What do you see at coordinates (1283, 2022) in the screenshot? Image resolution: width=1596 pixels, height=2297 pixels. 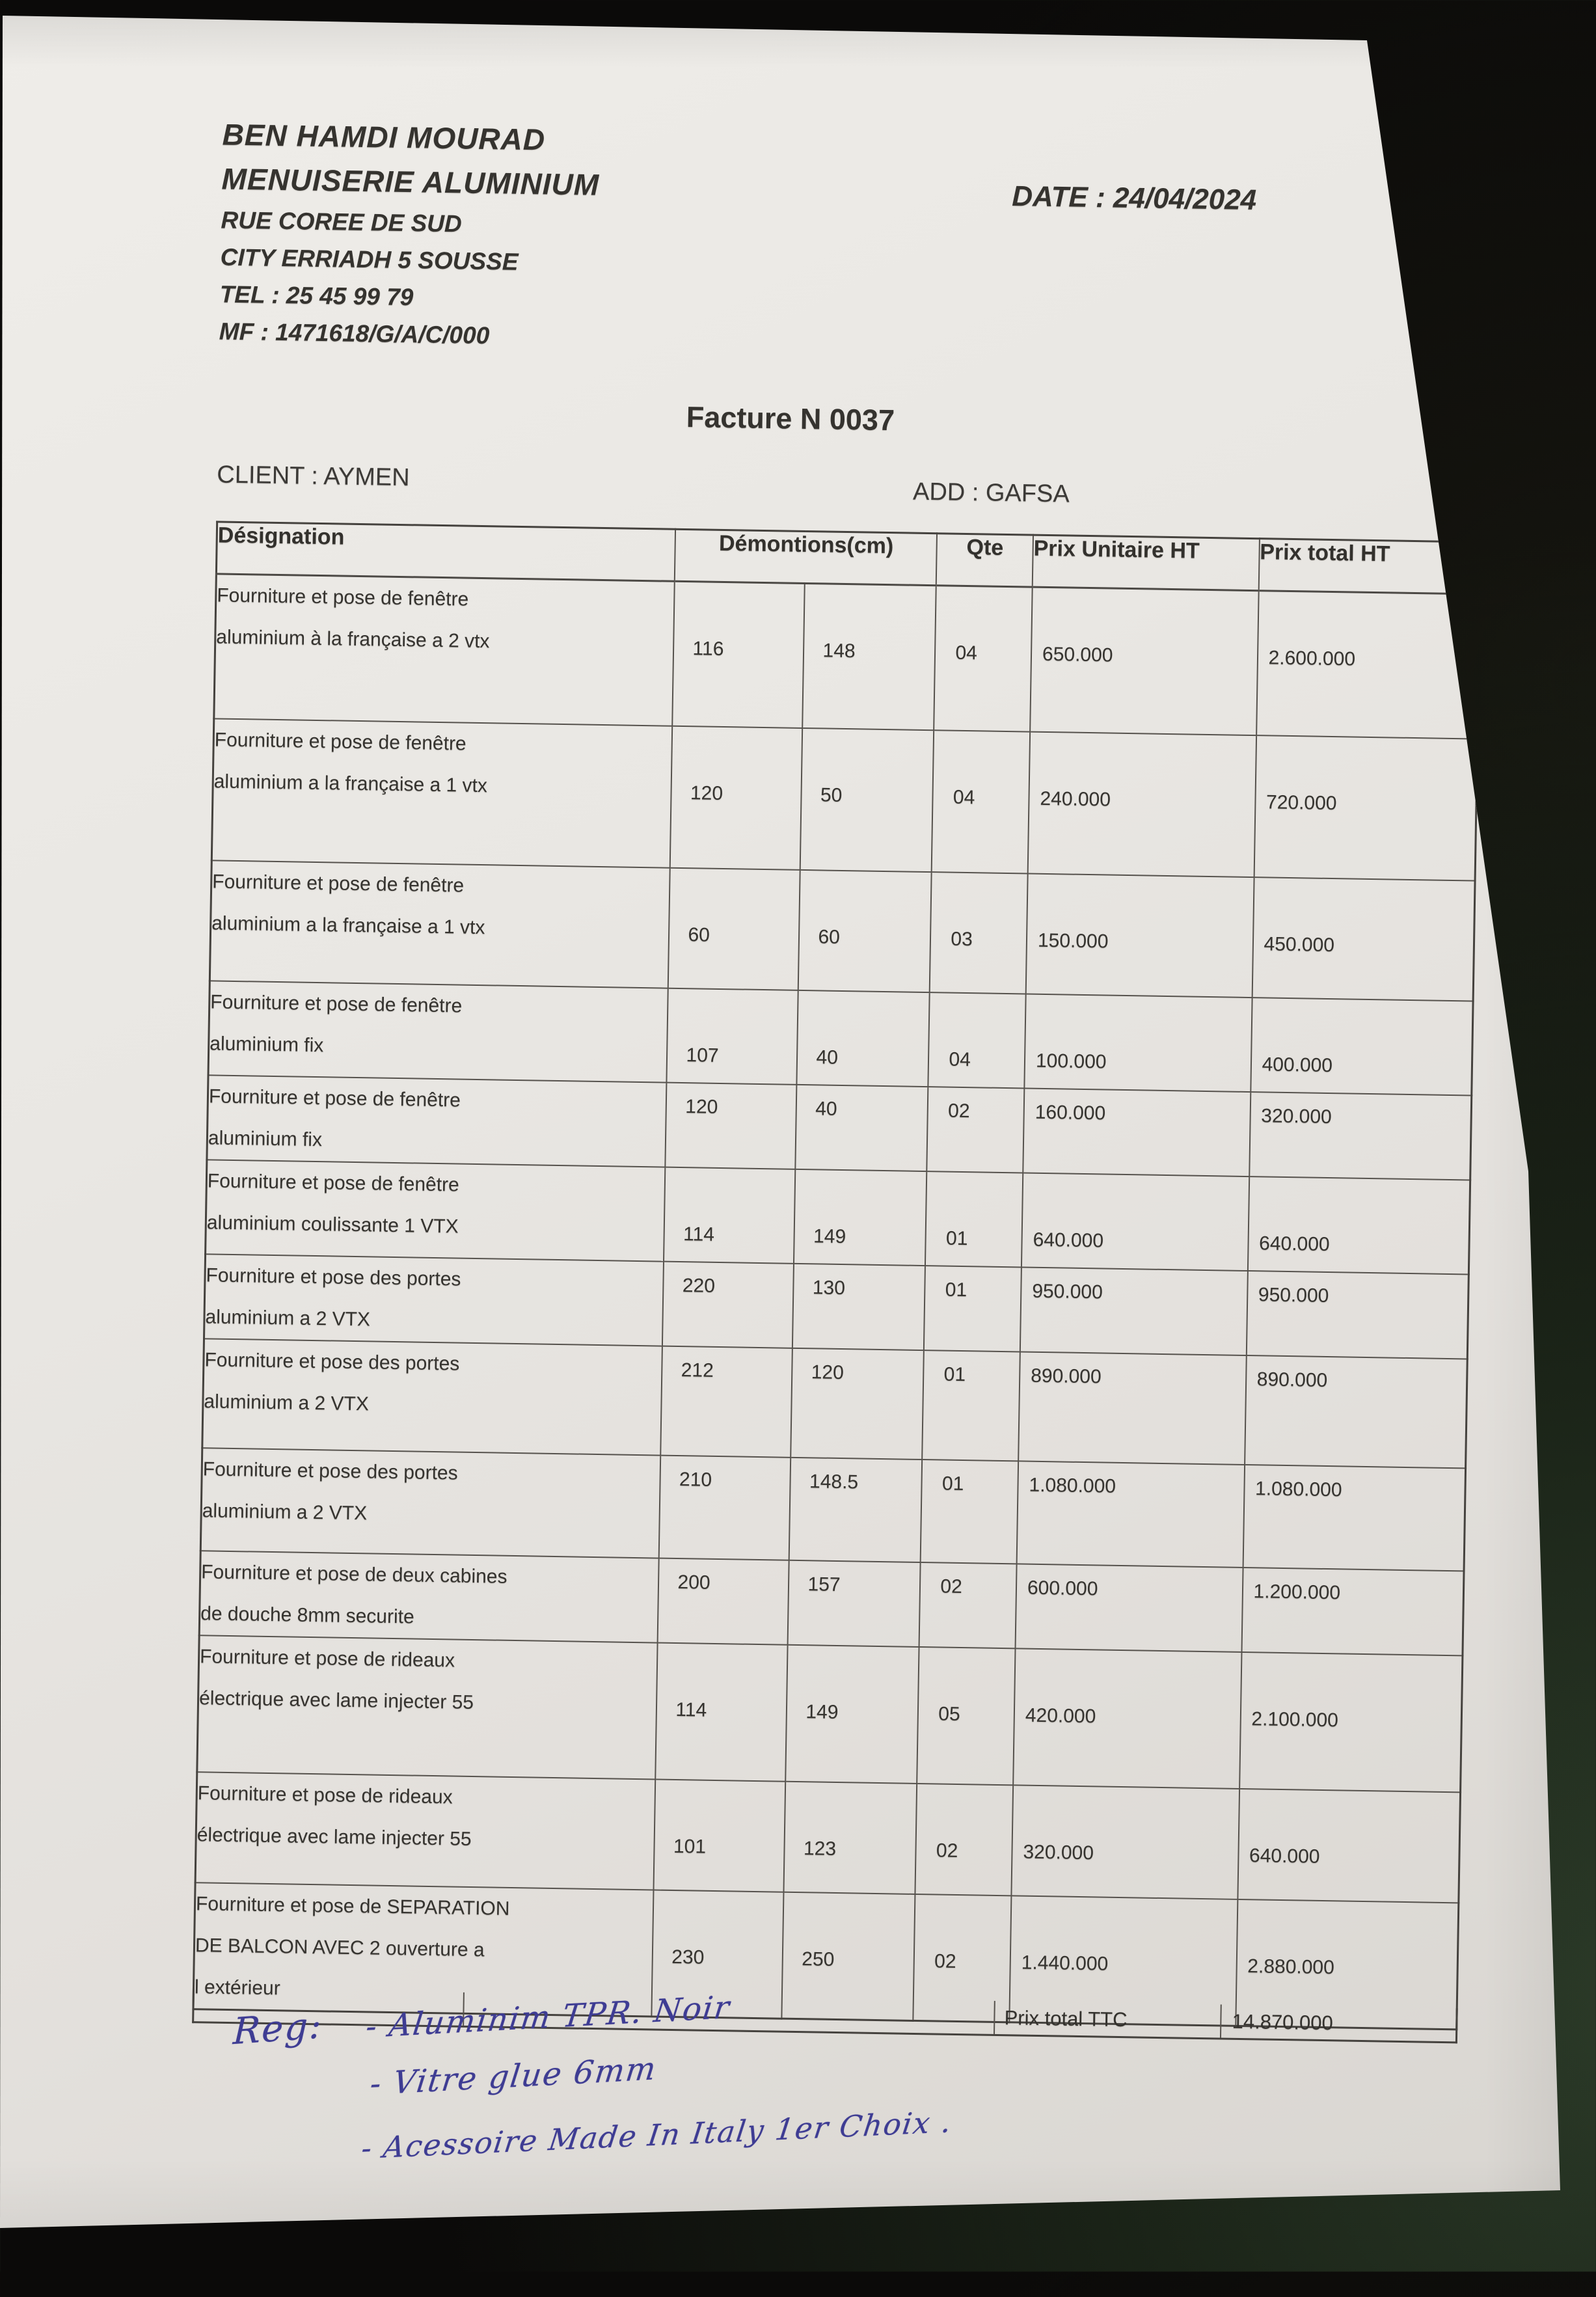 I see `grand-total-value: 14.870.000` at bounding box center [1283, 2022].